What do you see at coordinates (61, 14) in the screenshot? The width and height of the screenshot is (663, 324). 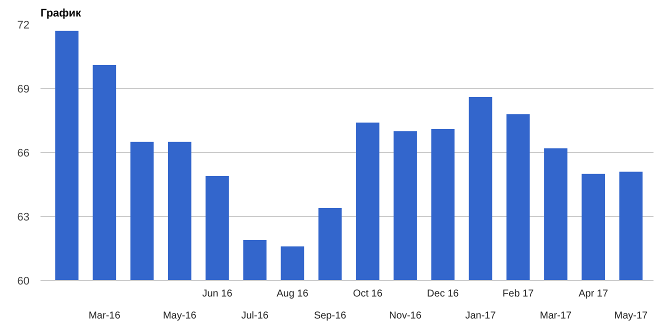 I see `chart-title: График` at bounding box center [61, 14].